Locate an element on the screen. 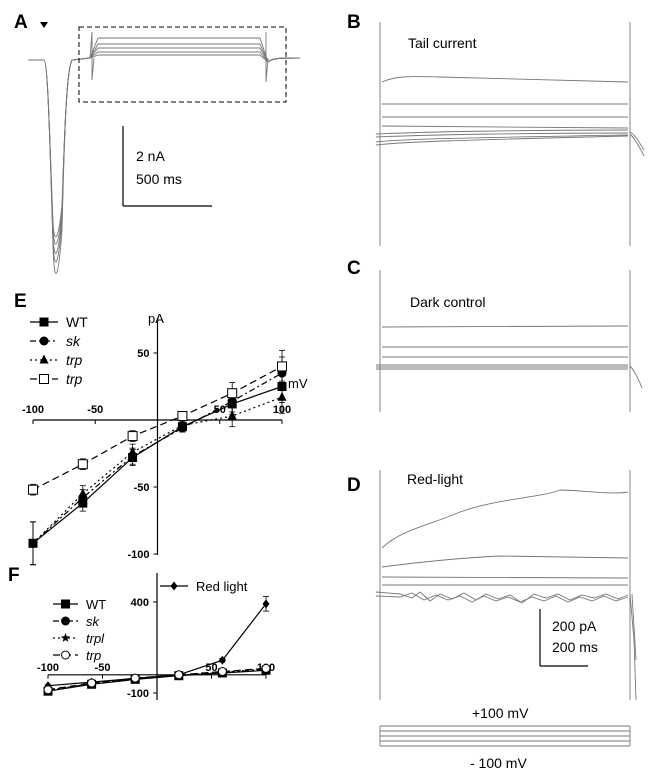  scale-time-label: 500 ms is located at coordinates (159, 179).